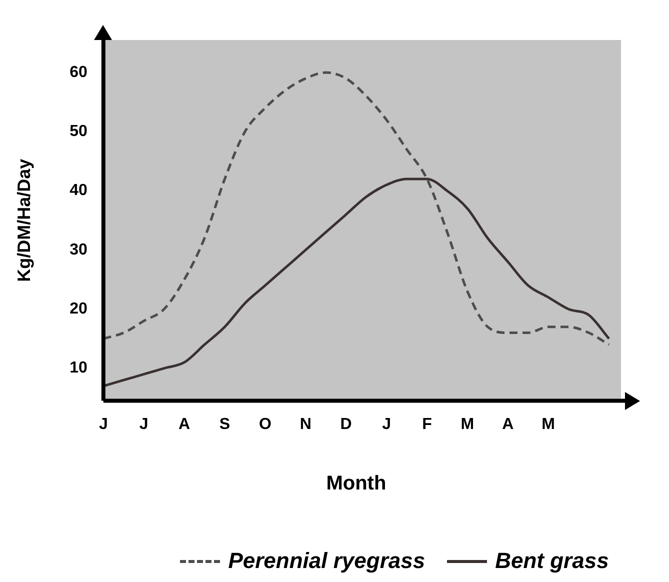 This screenshot has width=669, height=582. Describe the element at coordinates (79, 131) in the screenshot. I see `y-tick-label: 50` at that location.